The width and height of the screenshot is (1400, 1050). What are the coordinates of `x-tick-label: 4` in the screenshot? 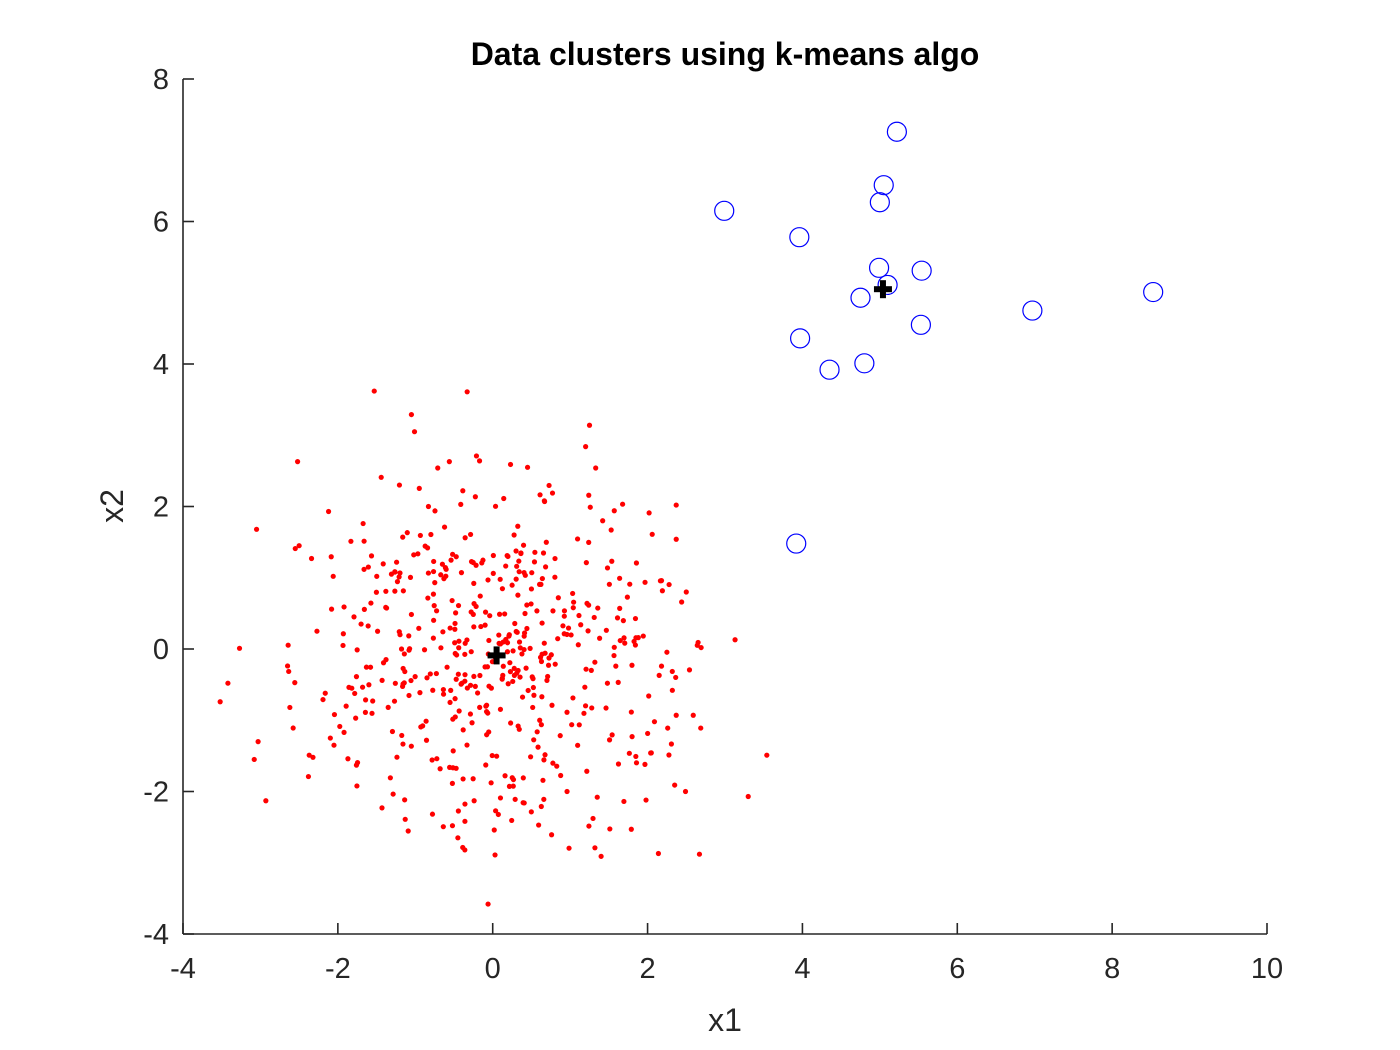 It's located at (802, 969).